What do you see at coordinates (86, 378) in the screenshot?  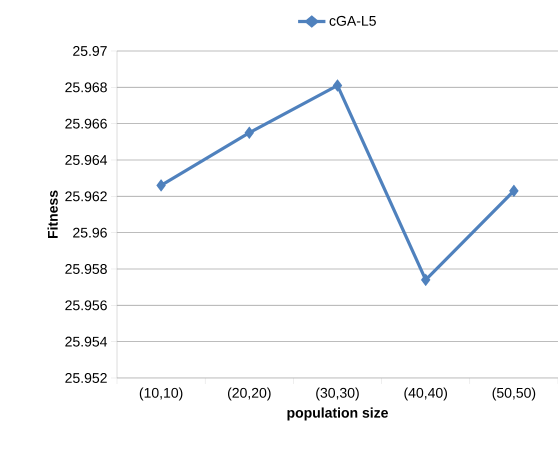 I see `y-tick-label: 25.952` at bounding box center [86, 378].